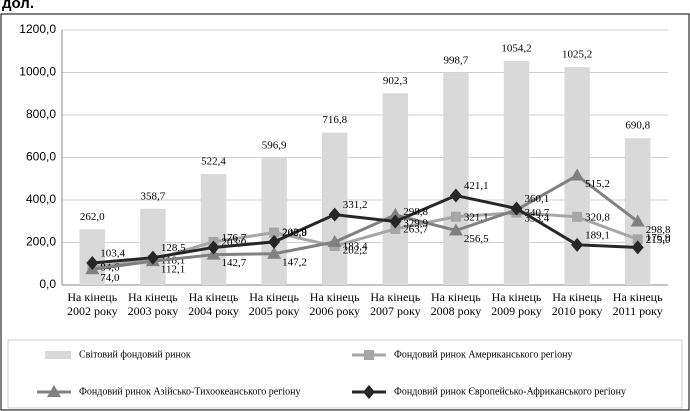 This screenshot has width=690, height=411. Describe the element at coordinates (483, 354) in the screenshot. I see `legend-label: Фондовий ринок Американського регіону` at that location.